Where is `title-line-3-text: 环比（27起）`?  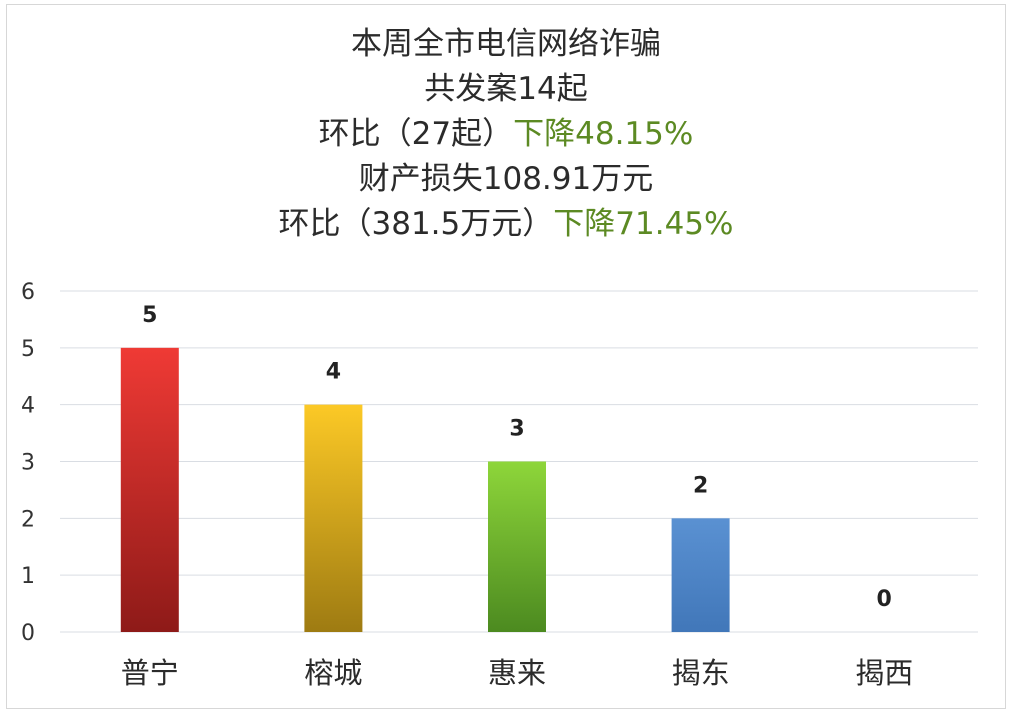 title-line-3-text: 环比（27起） is located at coordinates (416, 134).